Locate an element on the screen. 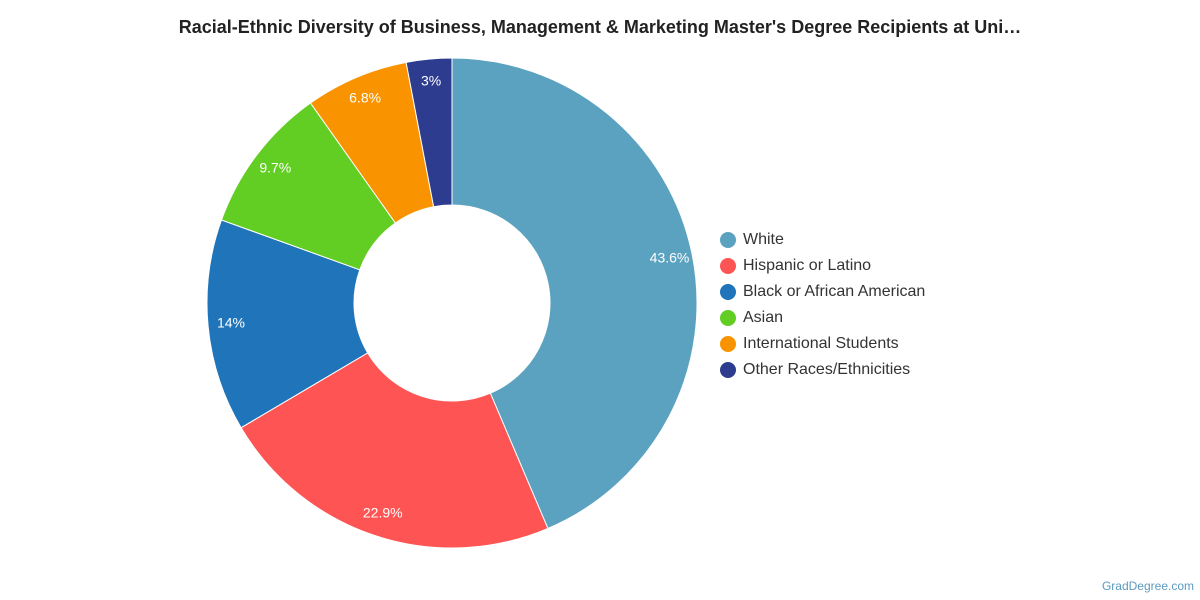  legend-label: Other Races/Ethnicities is located at coordinates (827, 369).